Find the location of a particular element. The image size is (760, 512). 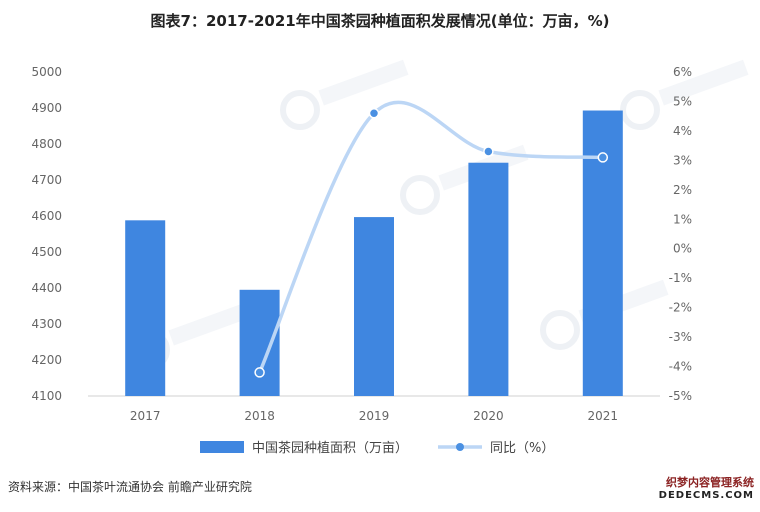

y-left-tick-label: 4200 is located at coordinates (46, 360).